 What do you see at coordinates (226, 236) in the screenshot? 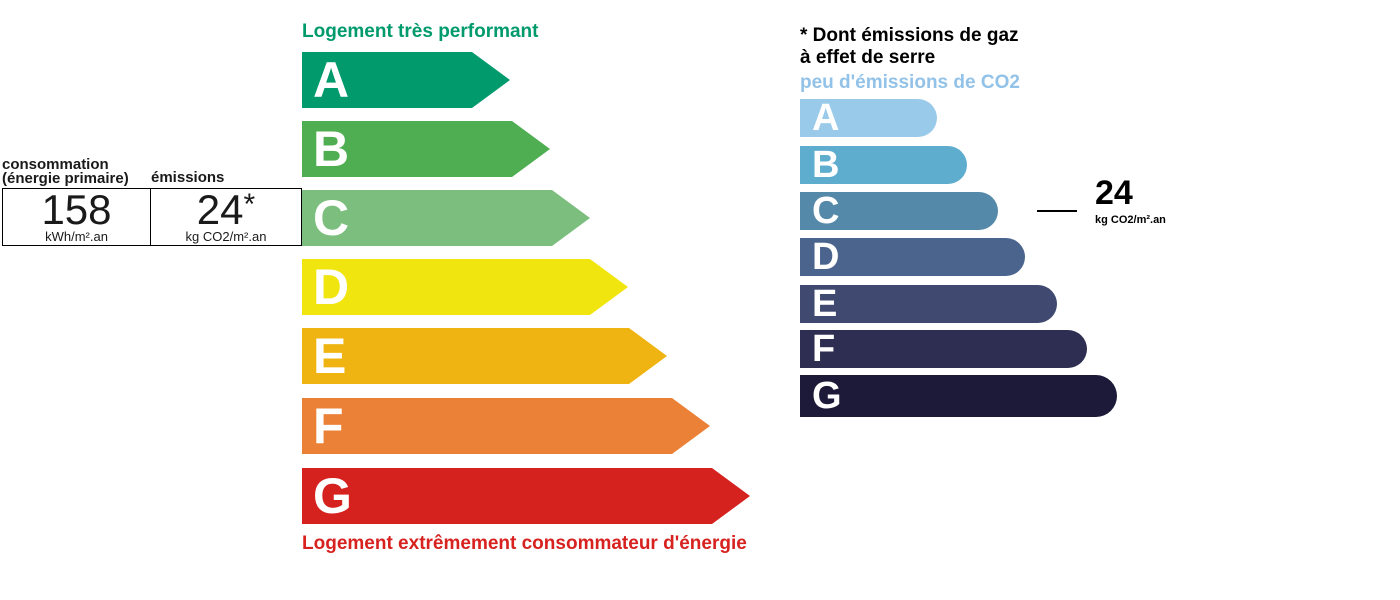
I see `emission-unit: kg CO2/m².an` at bounding box center [226, 236].